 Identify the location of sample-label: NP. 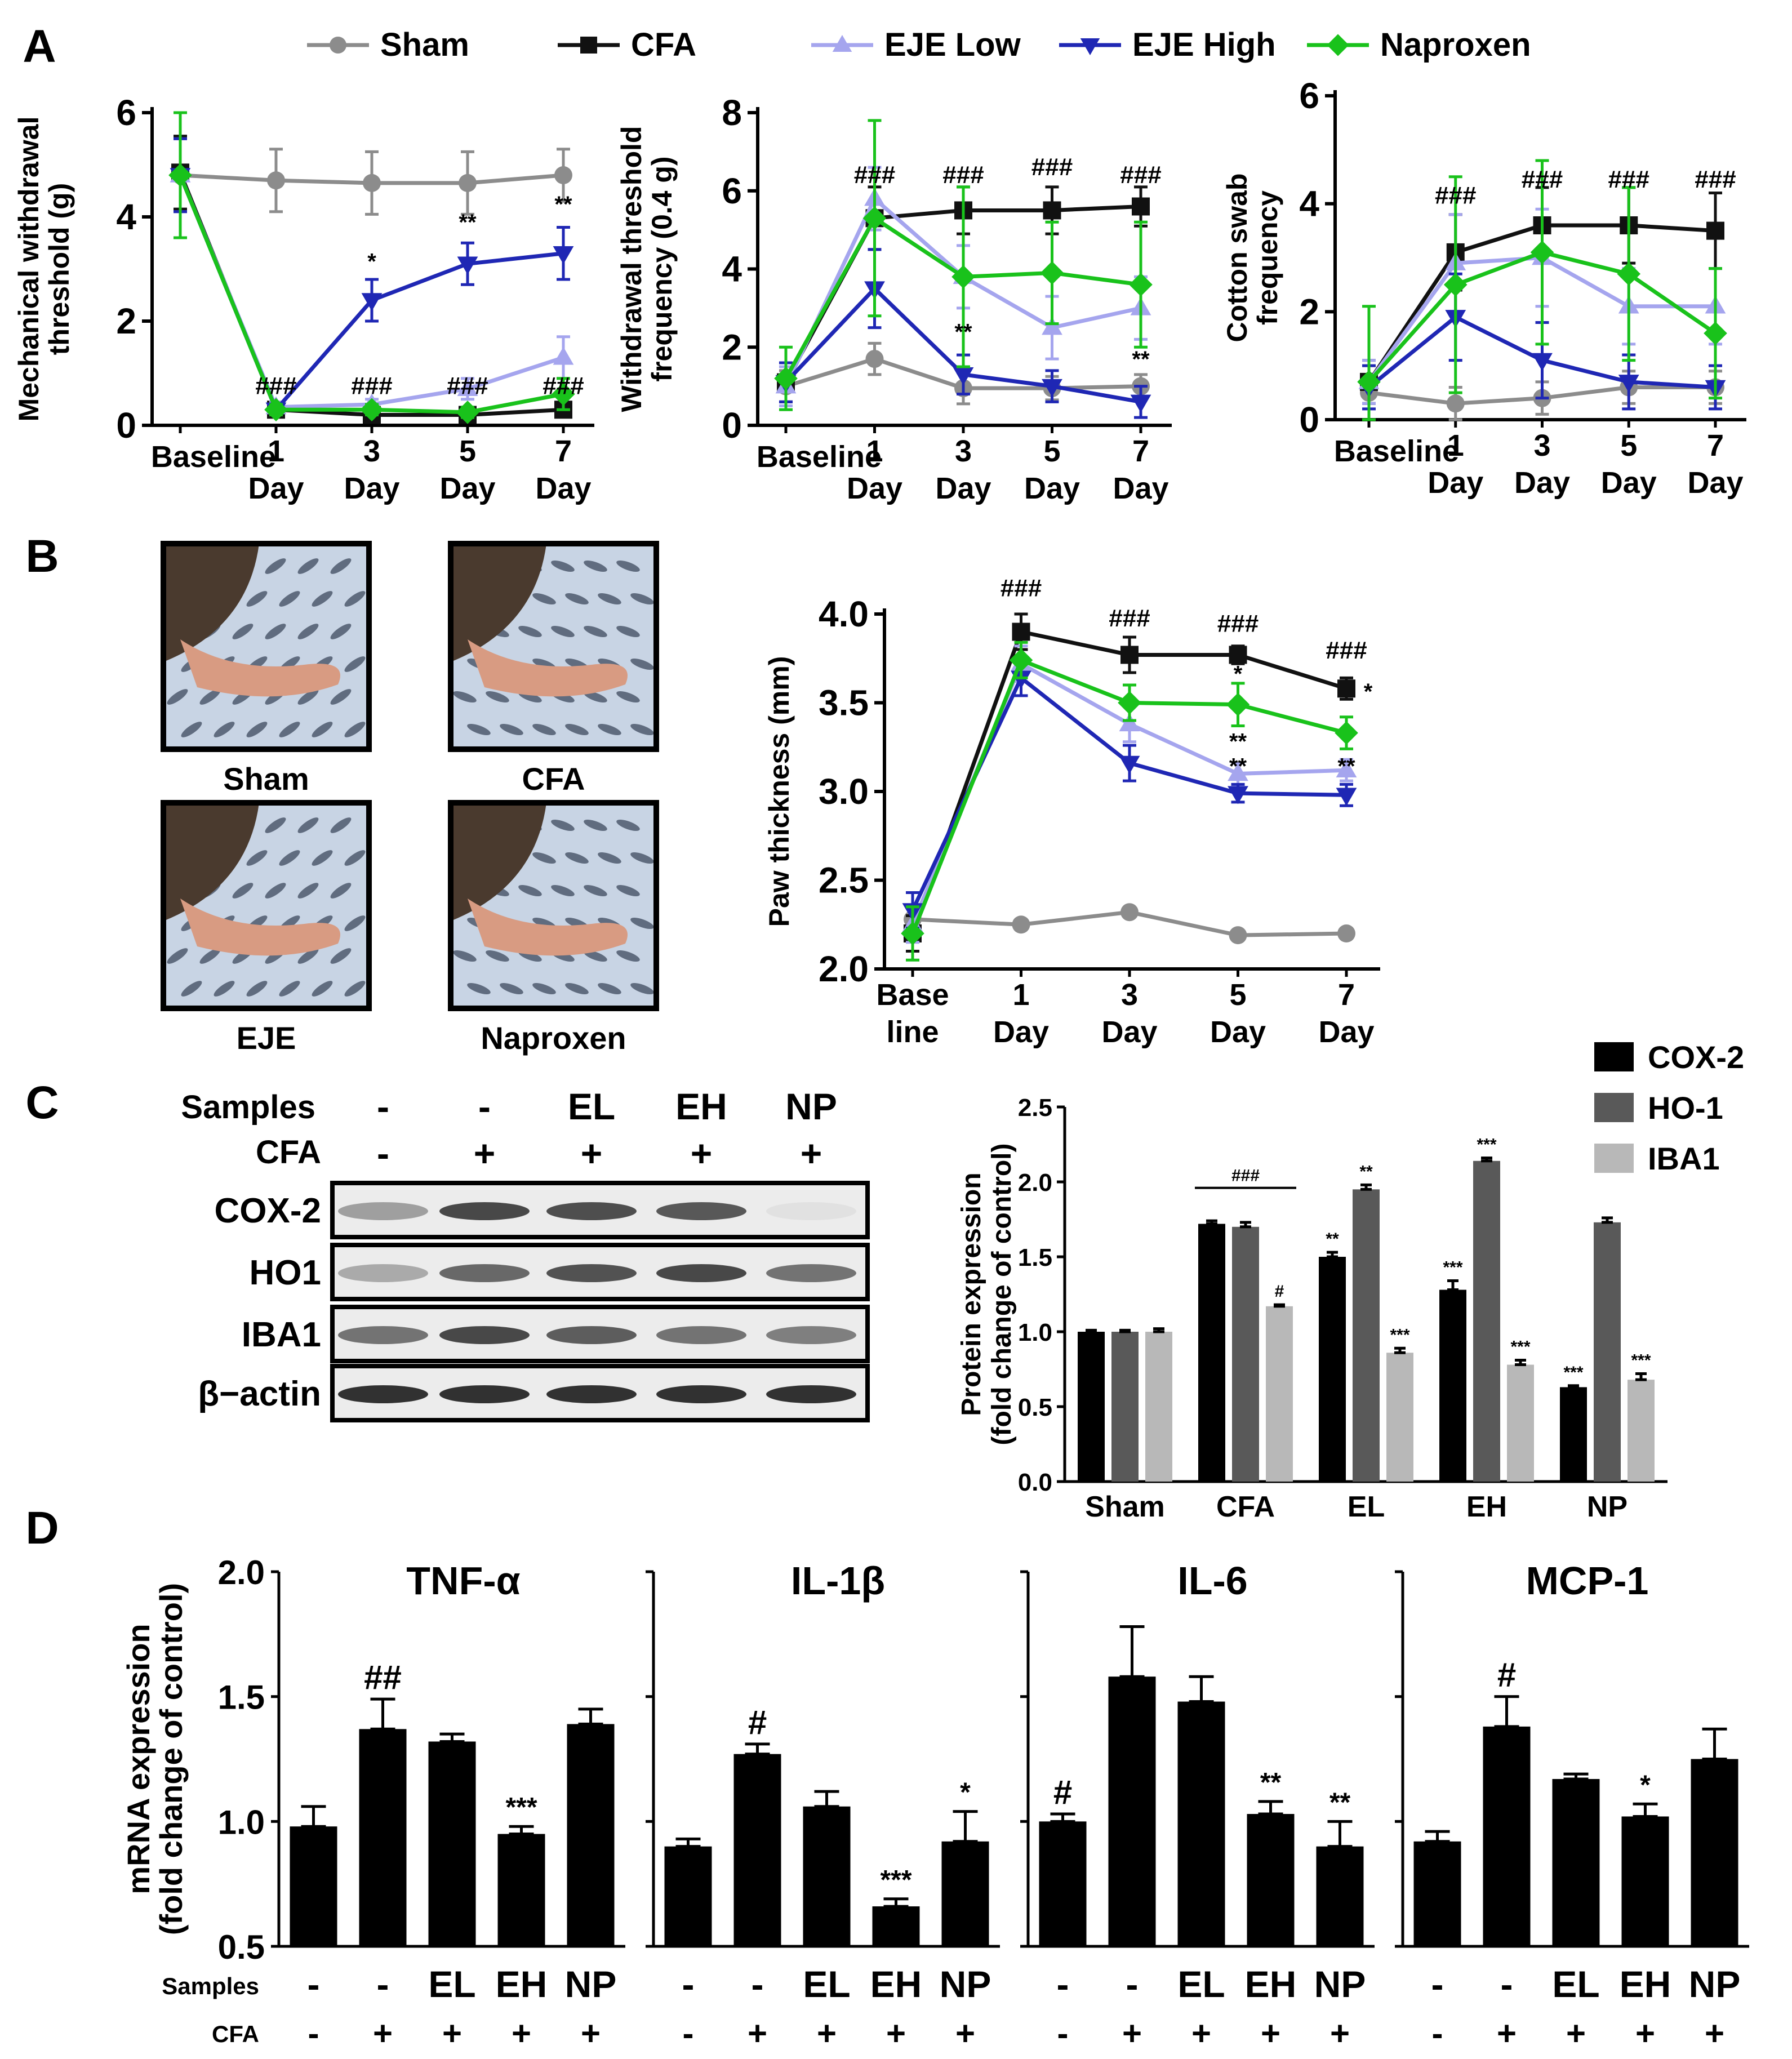
(591, 1984).